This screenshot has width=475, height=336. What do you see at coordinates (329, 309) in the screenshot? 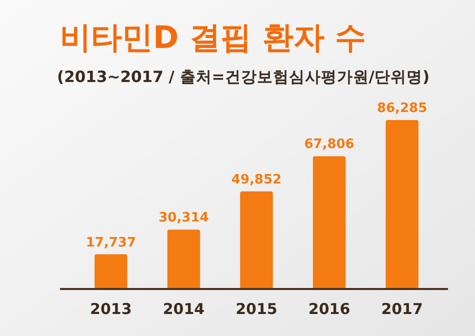
I see `x-tick-label: 2016` at bounding box center [329, 309].